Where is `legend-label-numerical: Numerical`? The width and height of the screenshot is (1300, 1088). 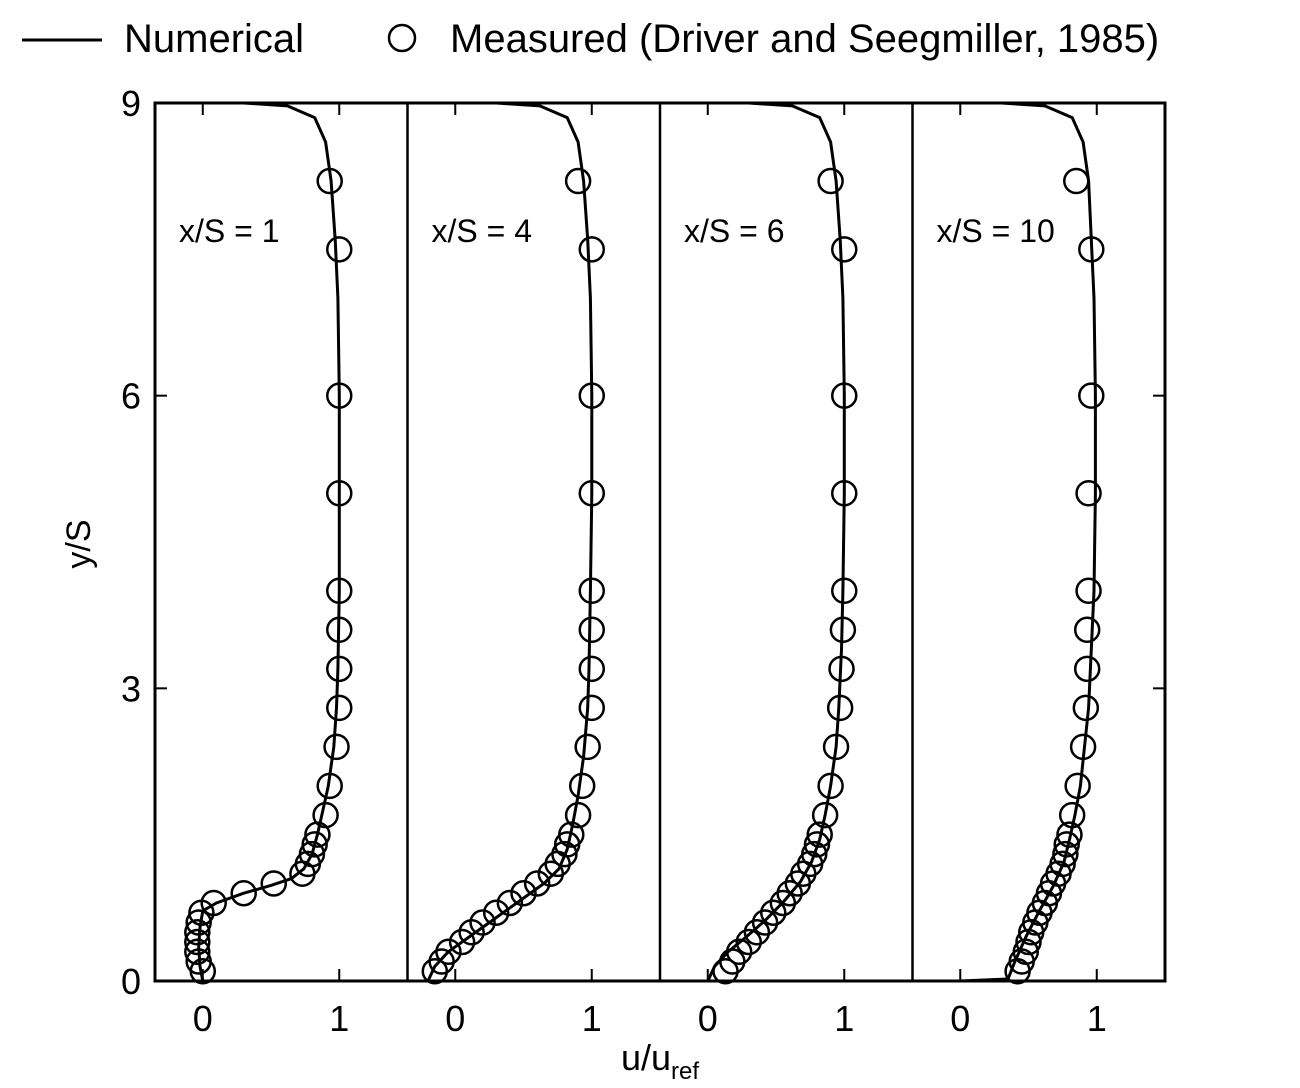 legend-label-numerical: Numerical is located at coordinates (214, 39).